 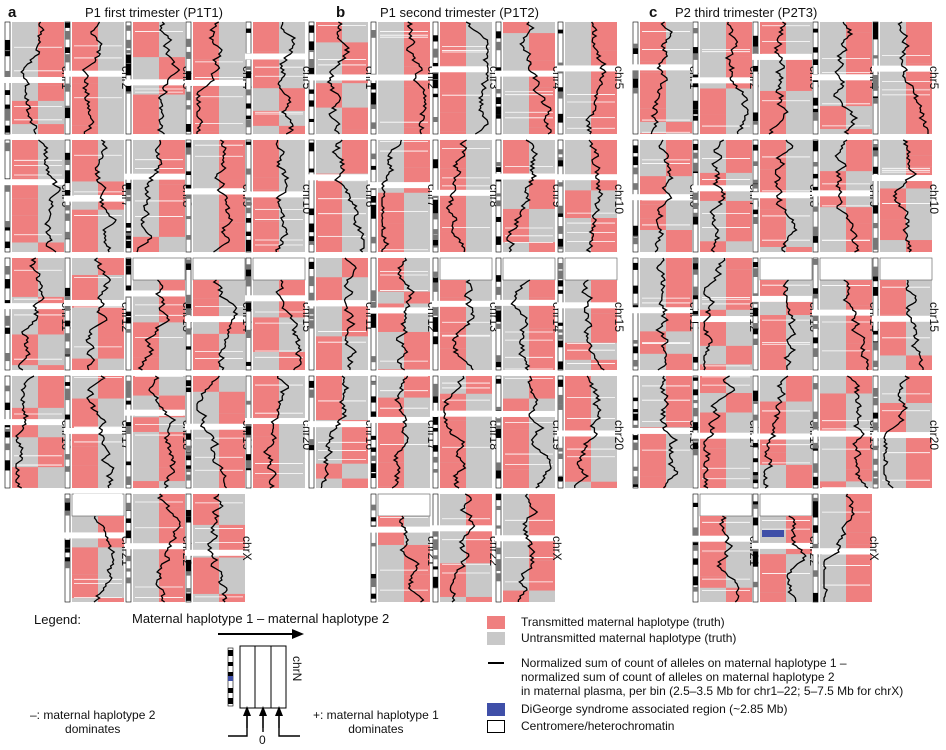 I want to click on panel-b-title: P1 second trimester (P1T2), so click(x=459, y=12).